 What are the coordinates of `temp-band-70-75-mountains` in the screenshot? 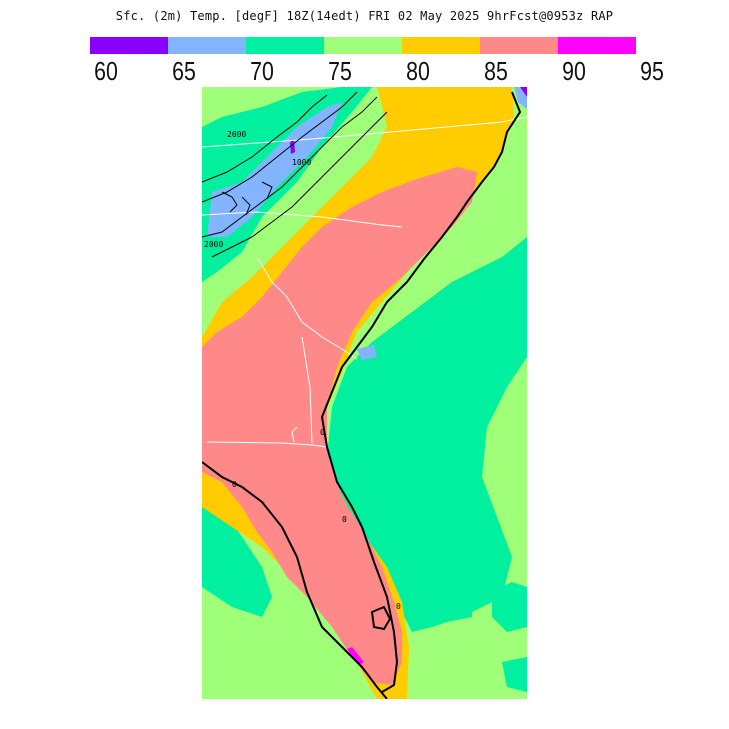 It's located at (287, 184).